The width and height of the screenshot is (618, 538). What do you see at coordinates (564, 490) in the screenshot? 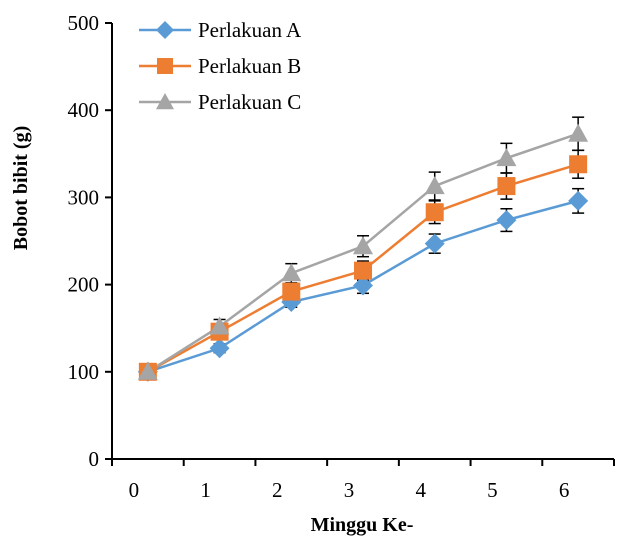
I see `x-tick-label: 6` at bounding box center [564, 490].